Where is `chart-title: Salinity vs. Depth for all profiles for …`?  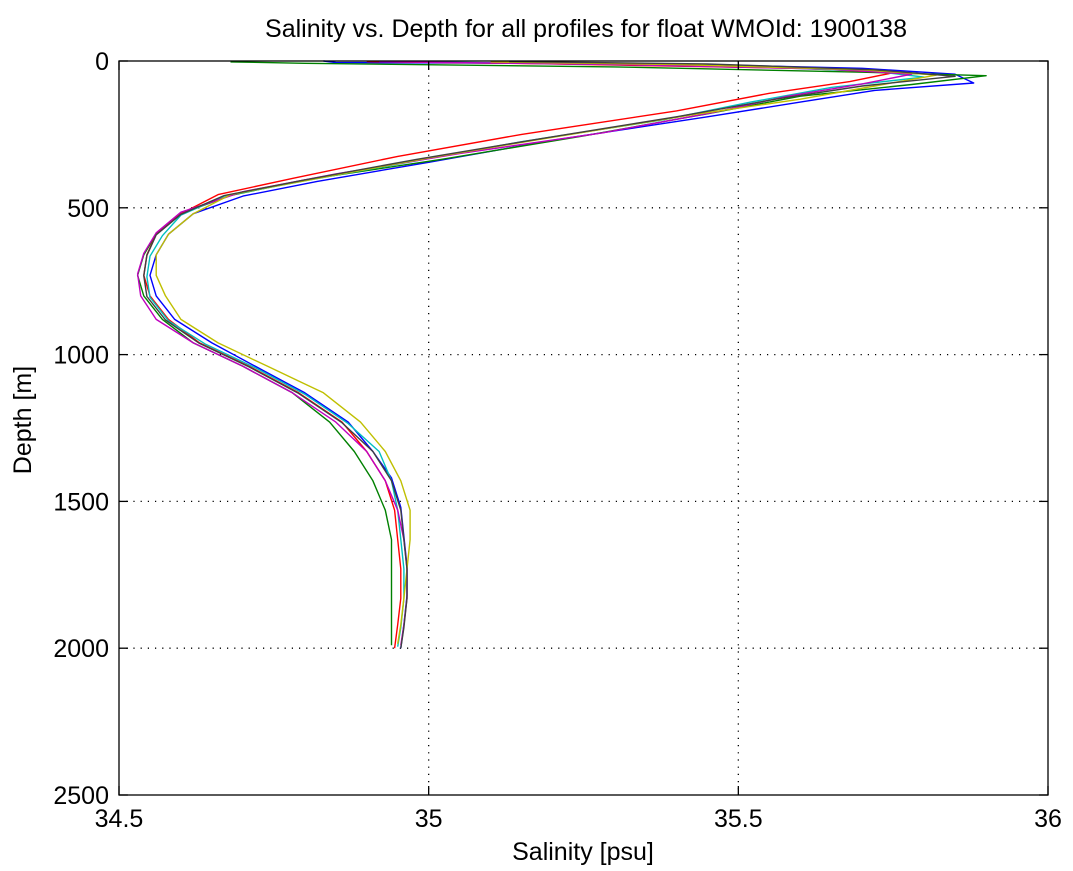
chart-title: Salinity vs. Depth for all profiles for … is located at coordinates (586, 29).